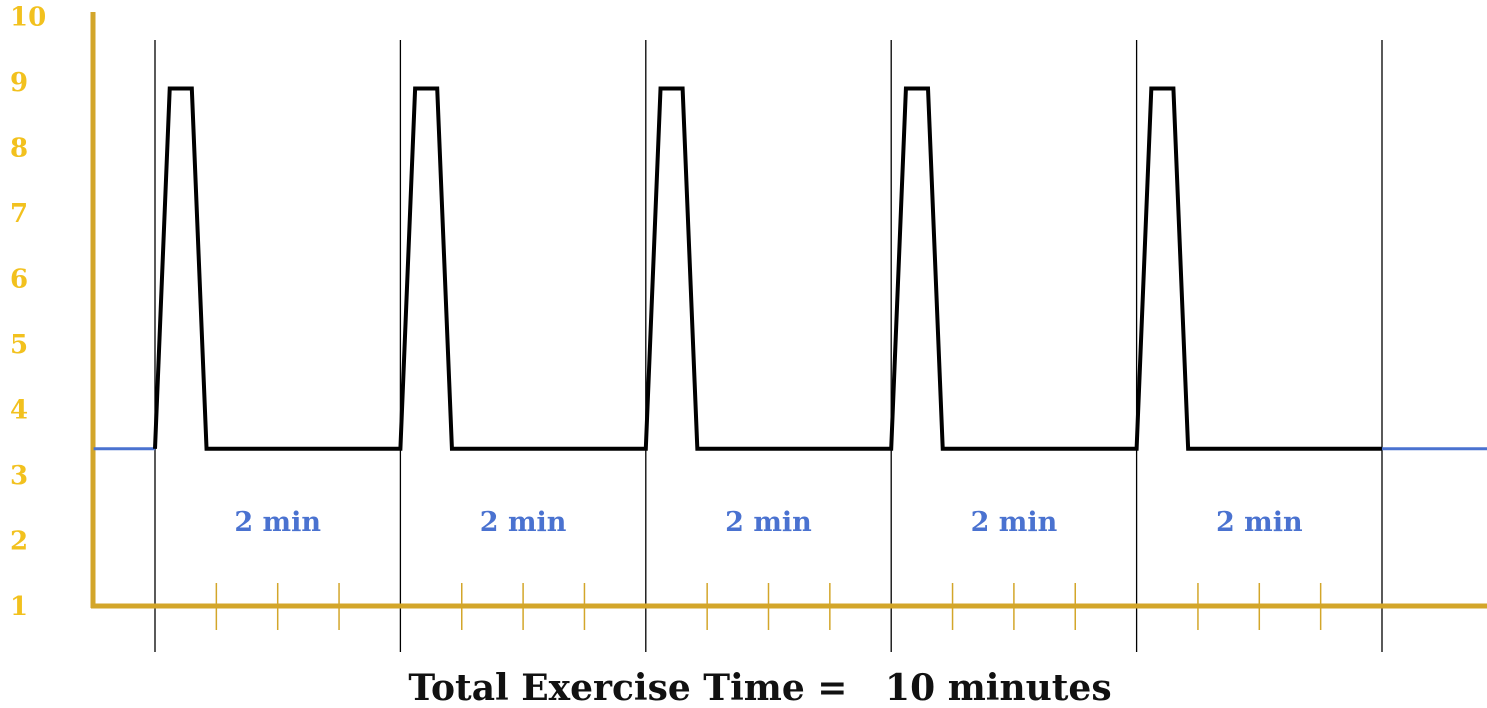  Describe the element at coordinates (19, 280) in the screenshot. I see `y-tick-label-6: 6` at that location.